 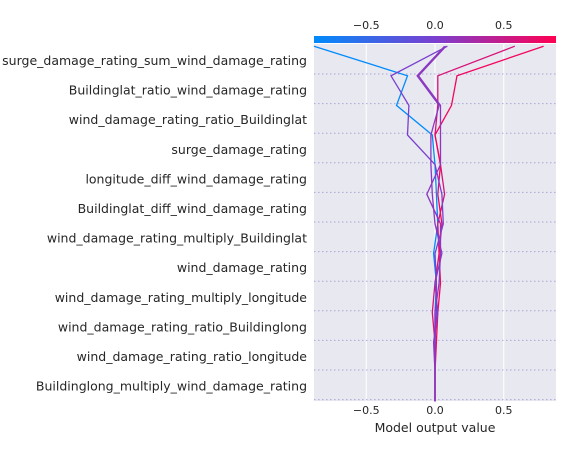 What do you see at coordinates (171, 386) in the screenshot?
I see `feature-label: Buildinglong_multiply_wind_damage_rating` at bounding box center [171, 386].